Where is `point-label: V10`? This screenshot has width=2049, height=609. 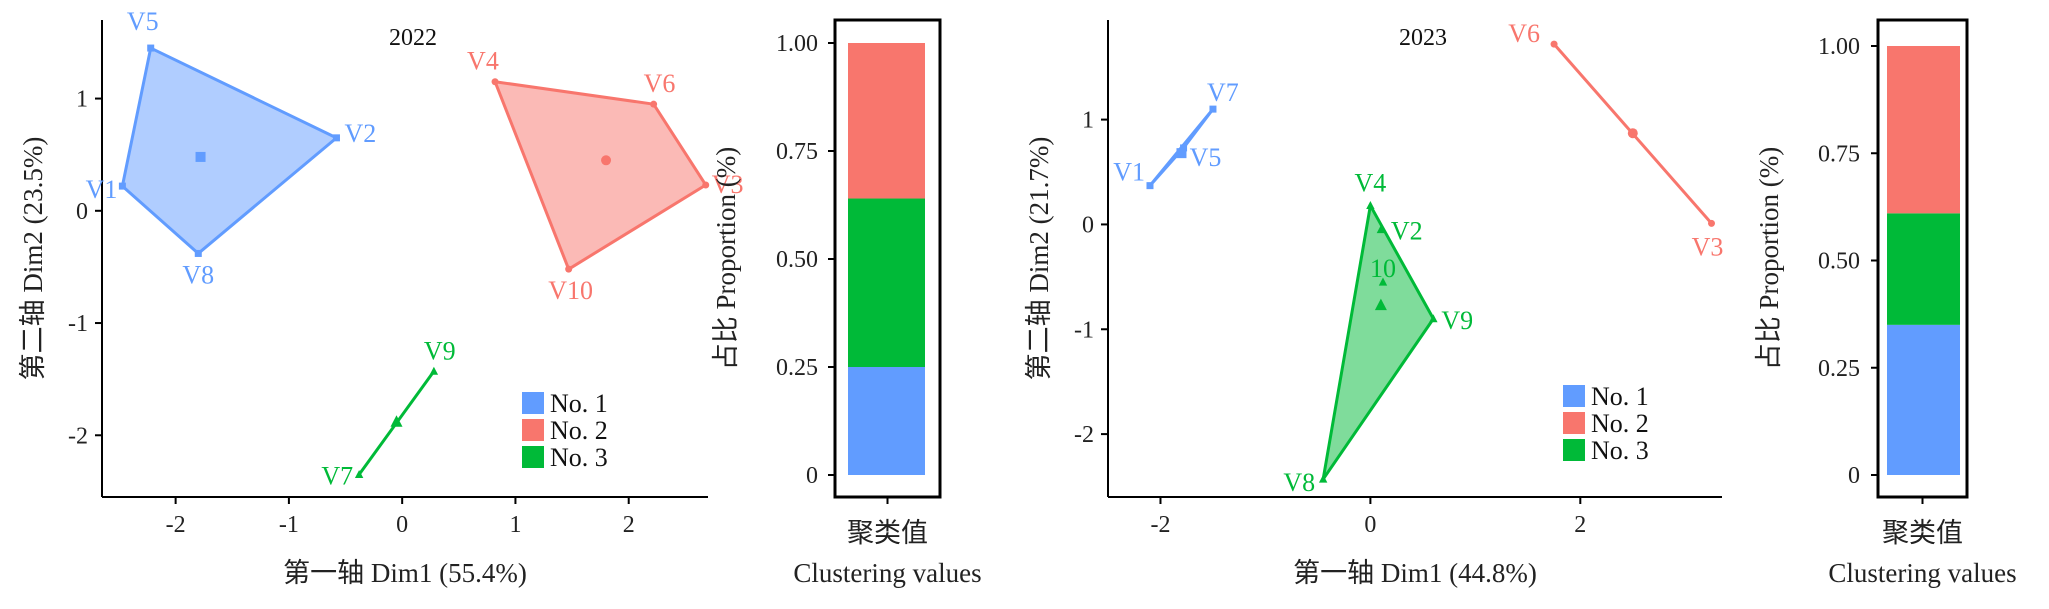
point-label: V10 is located at coordinates (570, 290).